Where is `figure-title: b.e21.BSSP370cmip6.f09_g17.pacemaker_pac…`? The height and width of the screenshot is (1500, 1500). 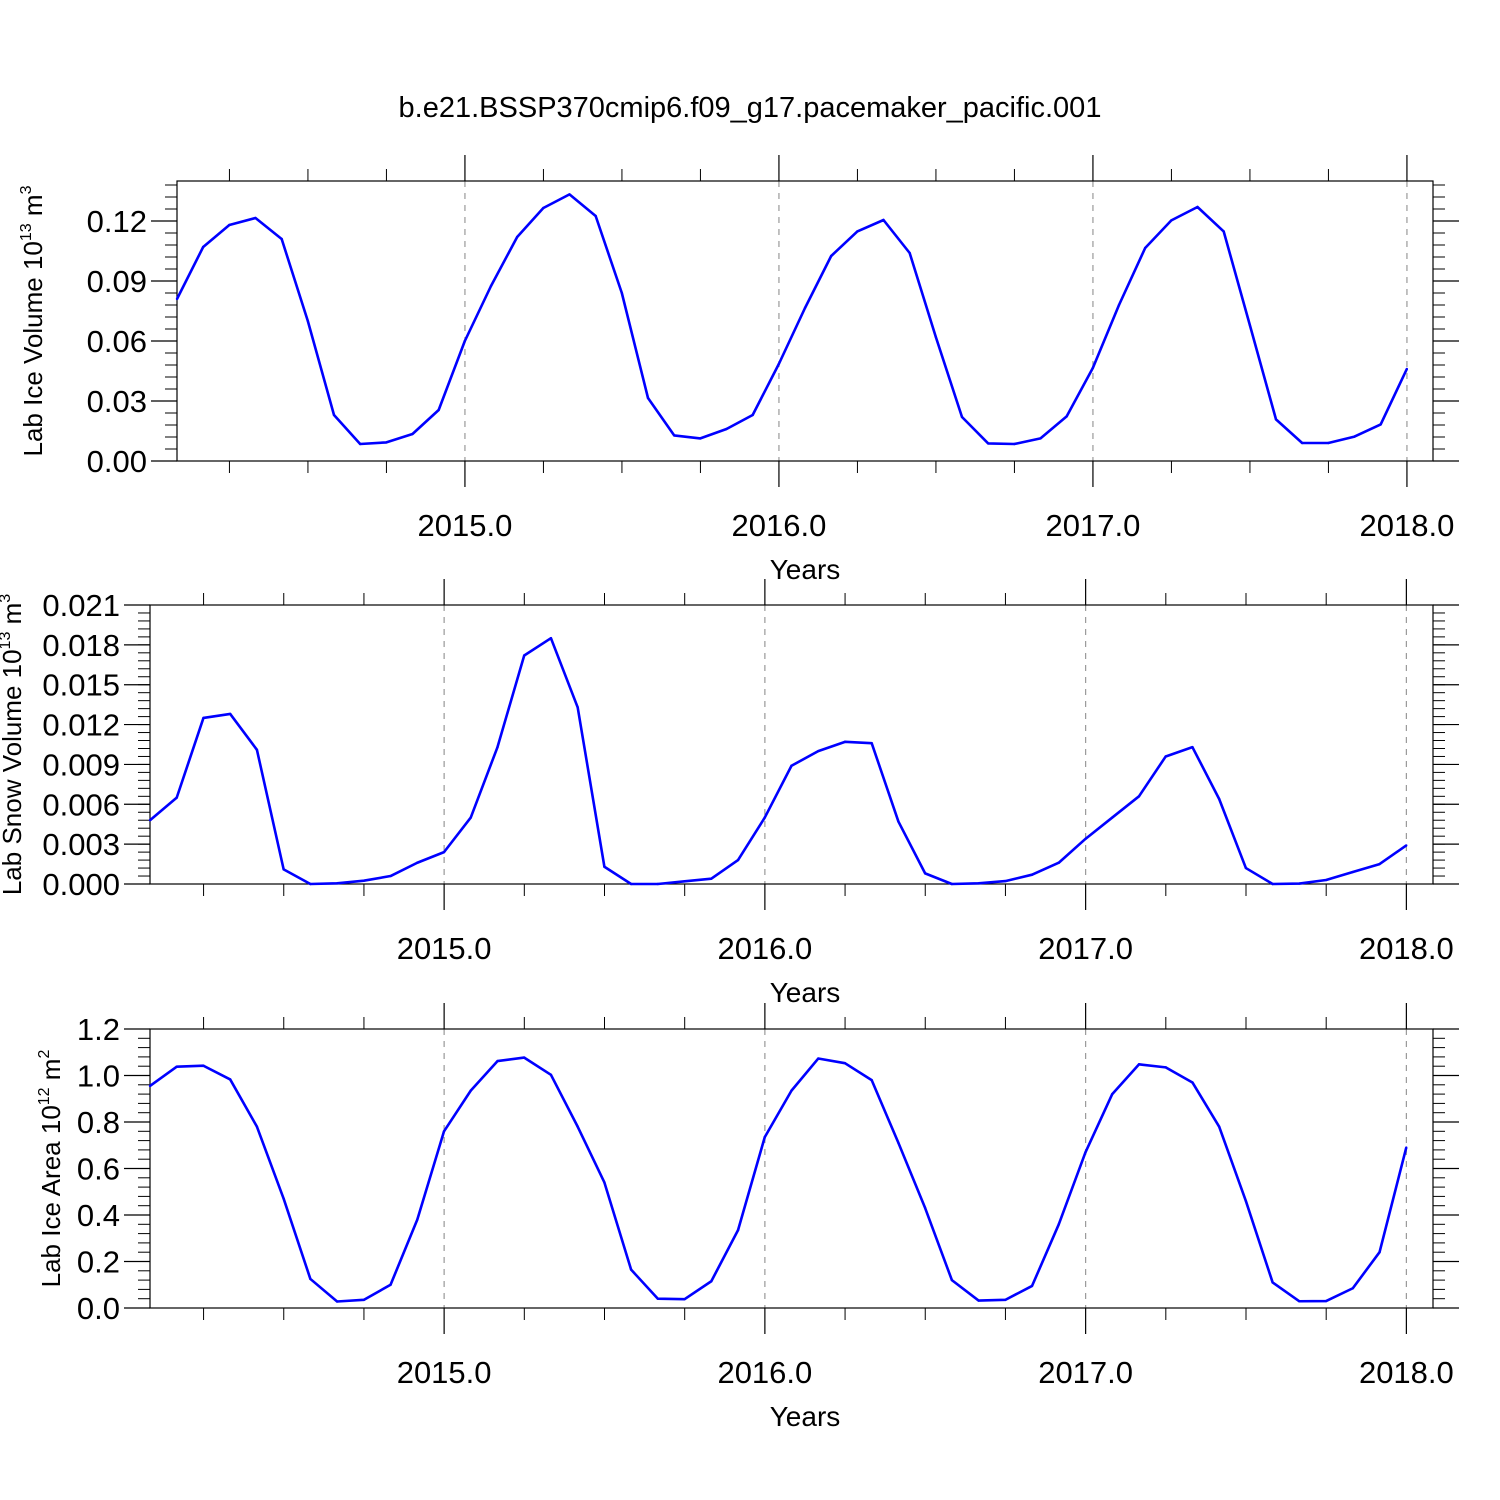 figure-title: b.e21.BSSP370cmip6.f09_g17.pacemaker_pac… is located at coordinates (750, 108).